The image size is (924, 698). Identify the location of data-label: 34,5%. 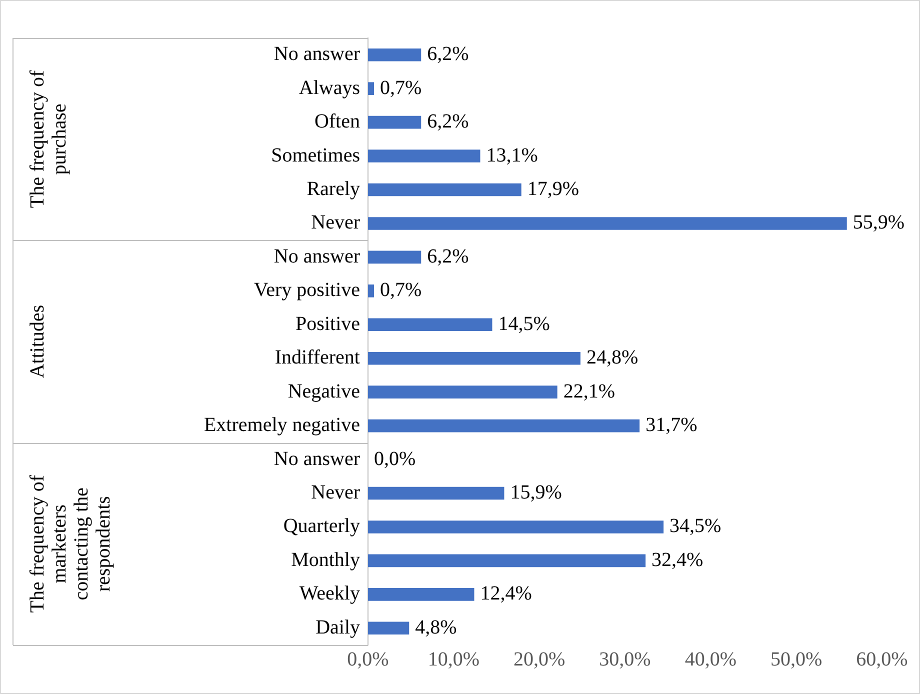
(696, 526).